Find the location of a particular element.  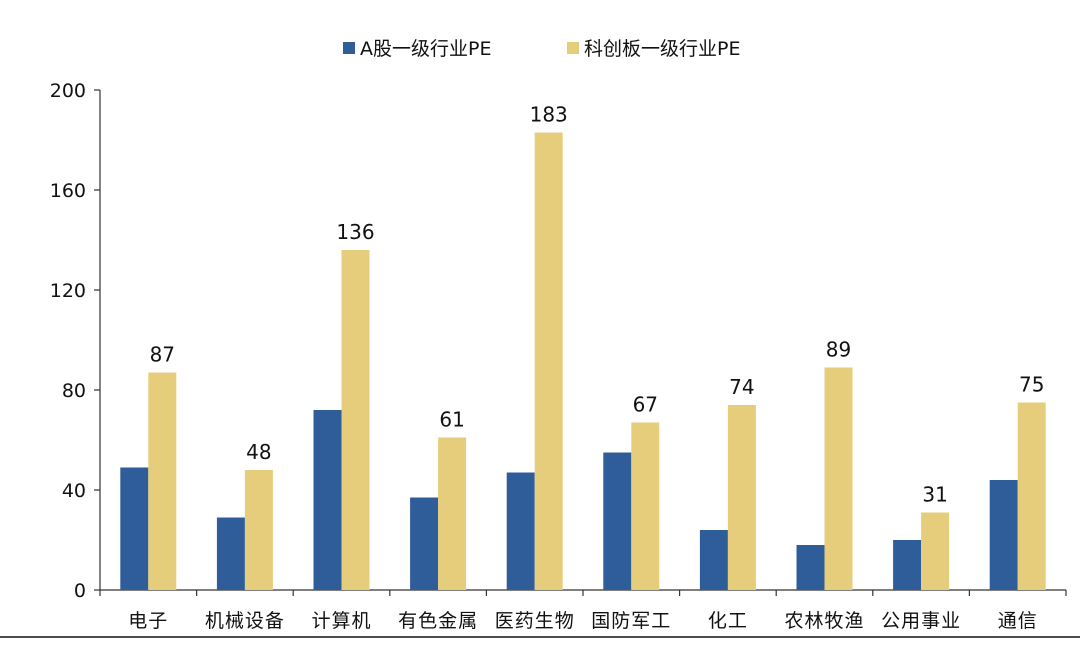

data-label: 89 is located at coordinates (838, 350).